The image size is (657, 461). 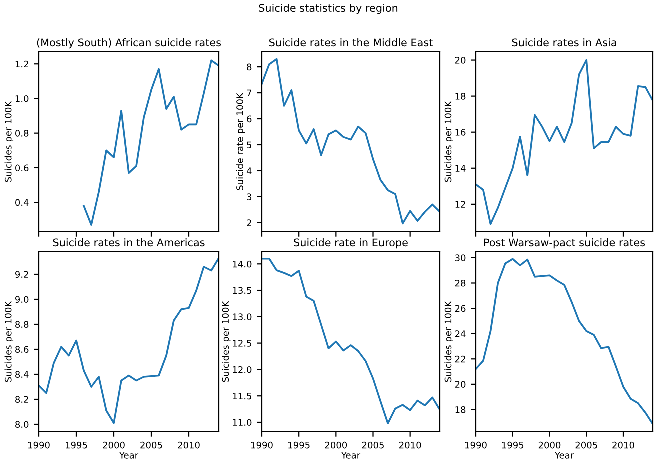 I want to click on y-axis-title: Suicide rate per 100K, so click(x=241, y=141).